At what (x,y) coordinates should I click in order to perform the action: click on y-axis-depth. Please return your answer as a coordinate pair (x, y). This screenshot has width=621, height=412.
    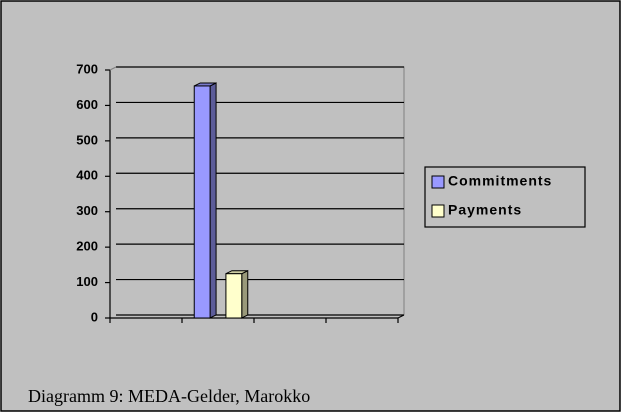
    Looking at the image, I should click on (113, 68).